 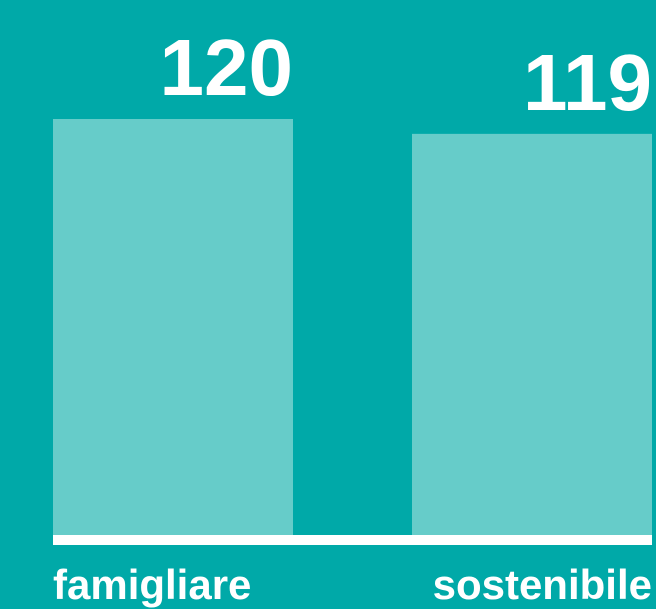 What do you see at coordinates (152, 584) in the screenshot?
I see `x-tick-label: famigliare` at bounding box center [152, 584].